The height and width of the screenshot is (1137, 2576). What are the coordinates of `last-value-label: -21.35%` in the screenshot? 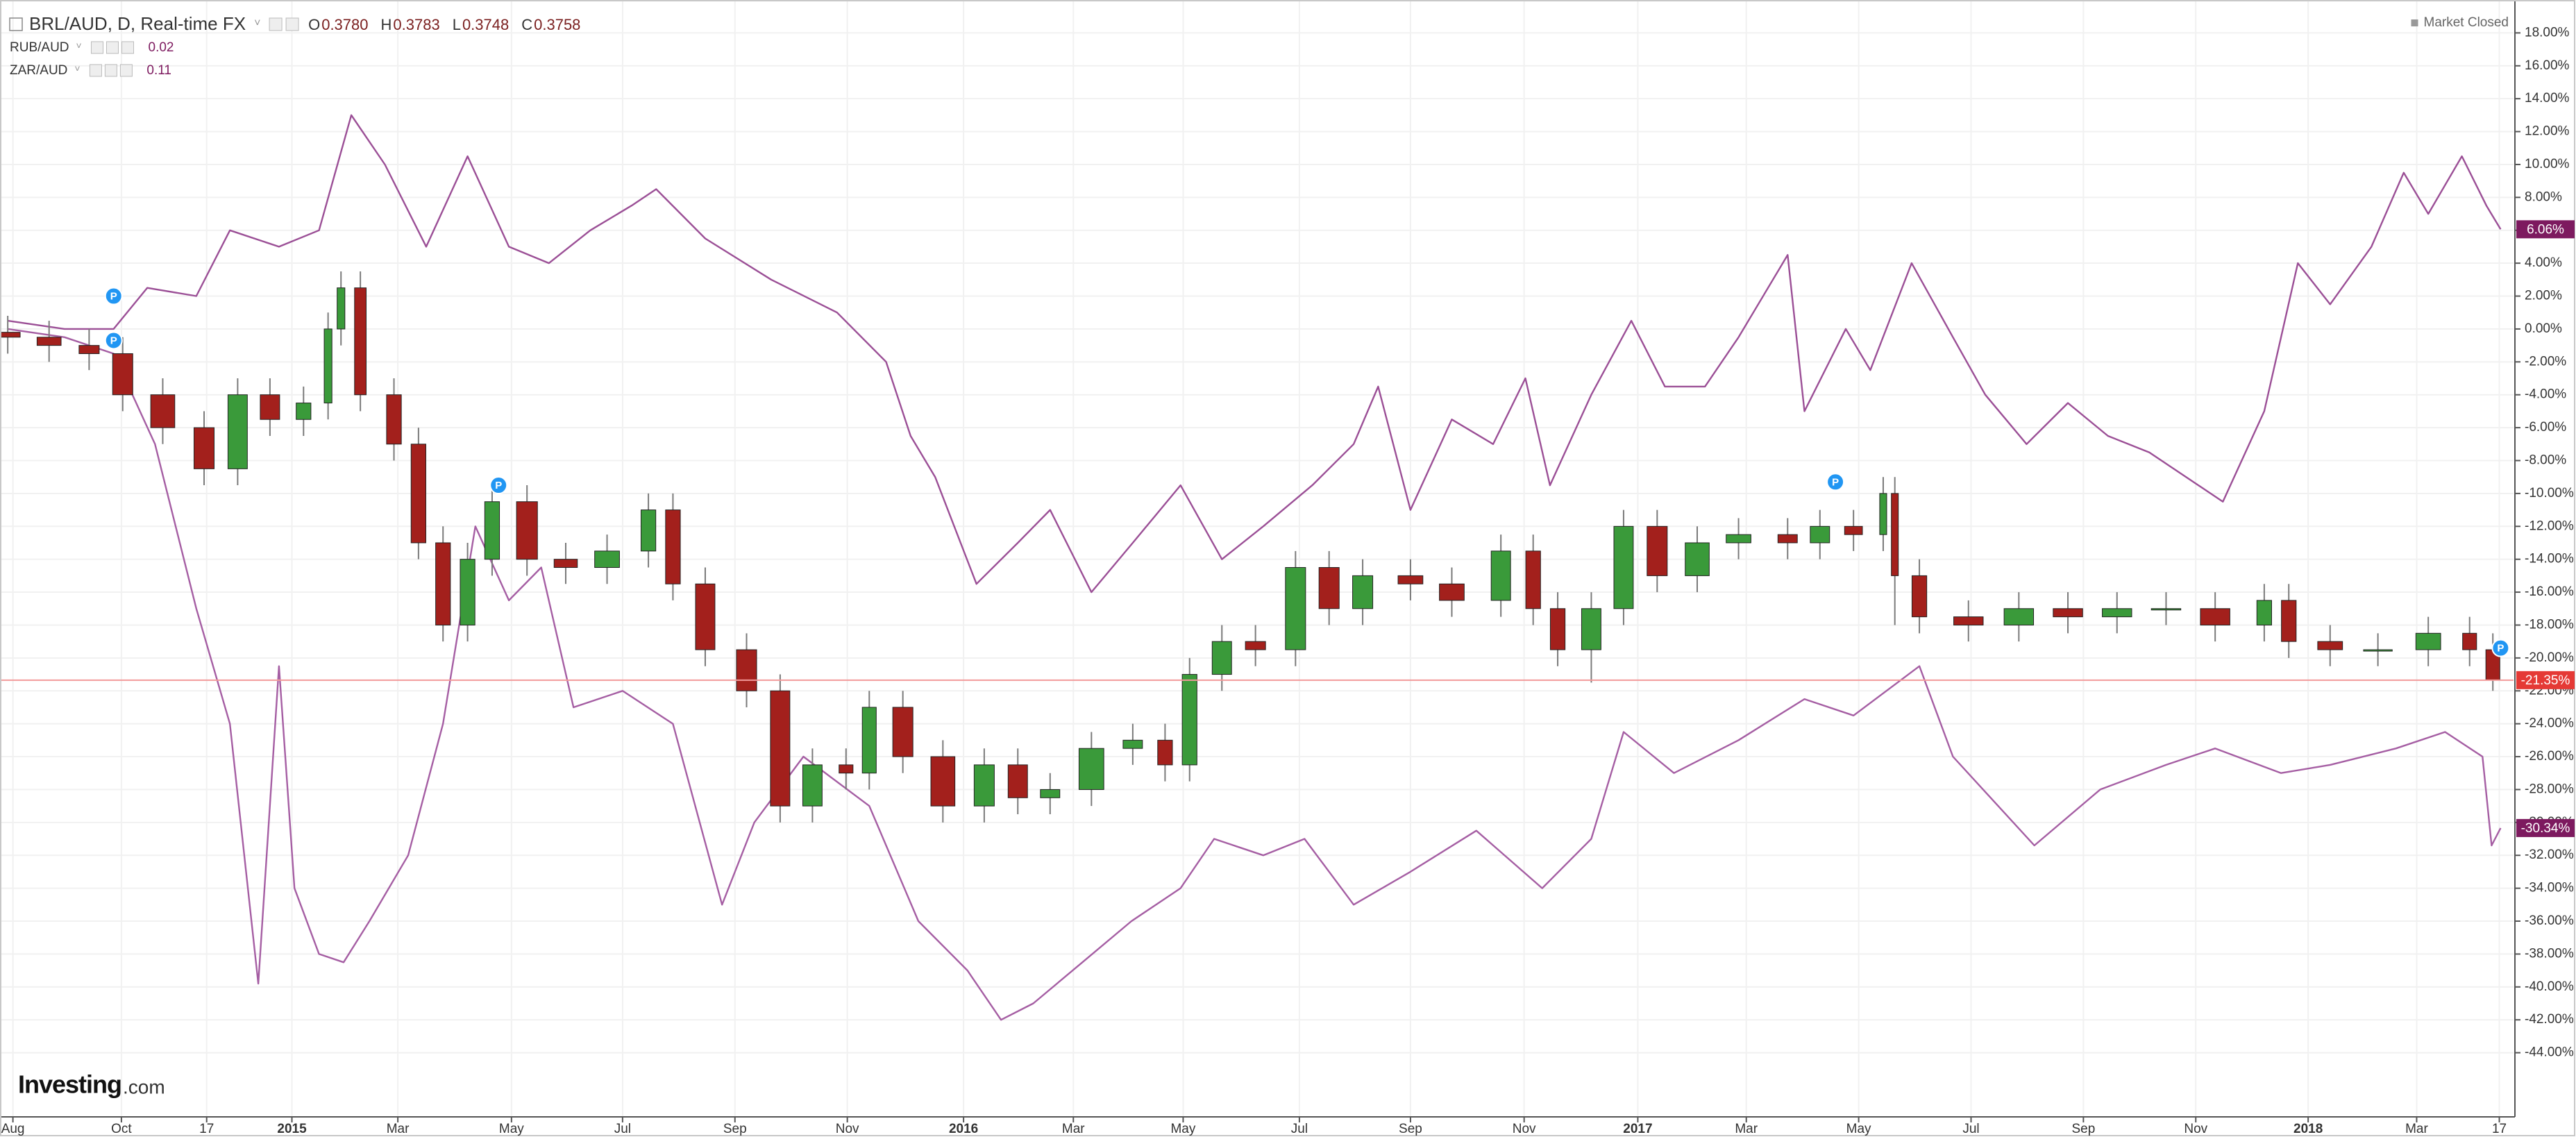 It's located at (2545, 680).